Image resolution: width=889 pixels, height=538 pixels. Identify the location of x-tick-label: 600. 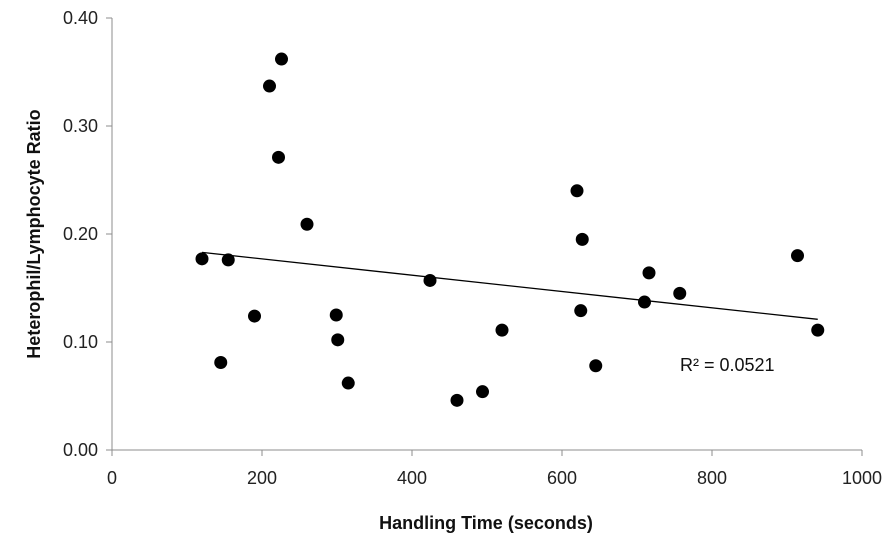
(562, 478).